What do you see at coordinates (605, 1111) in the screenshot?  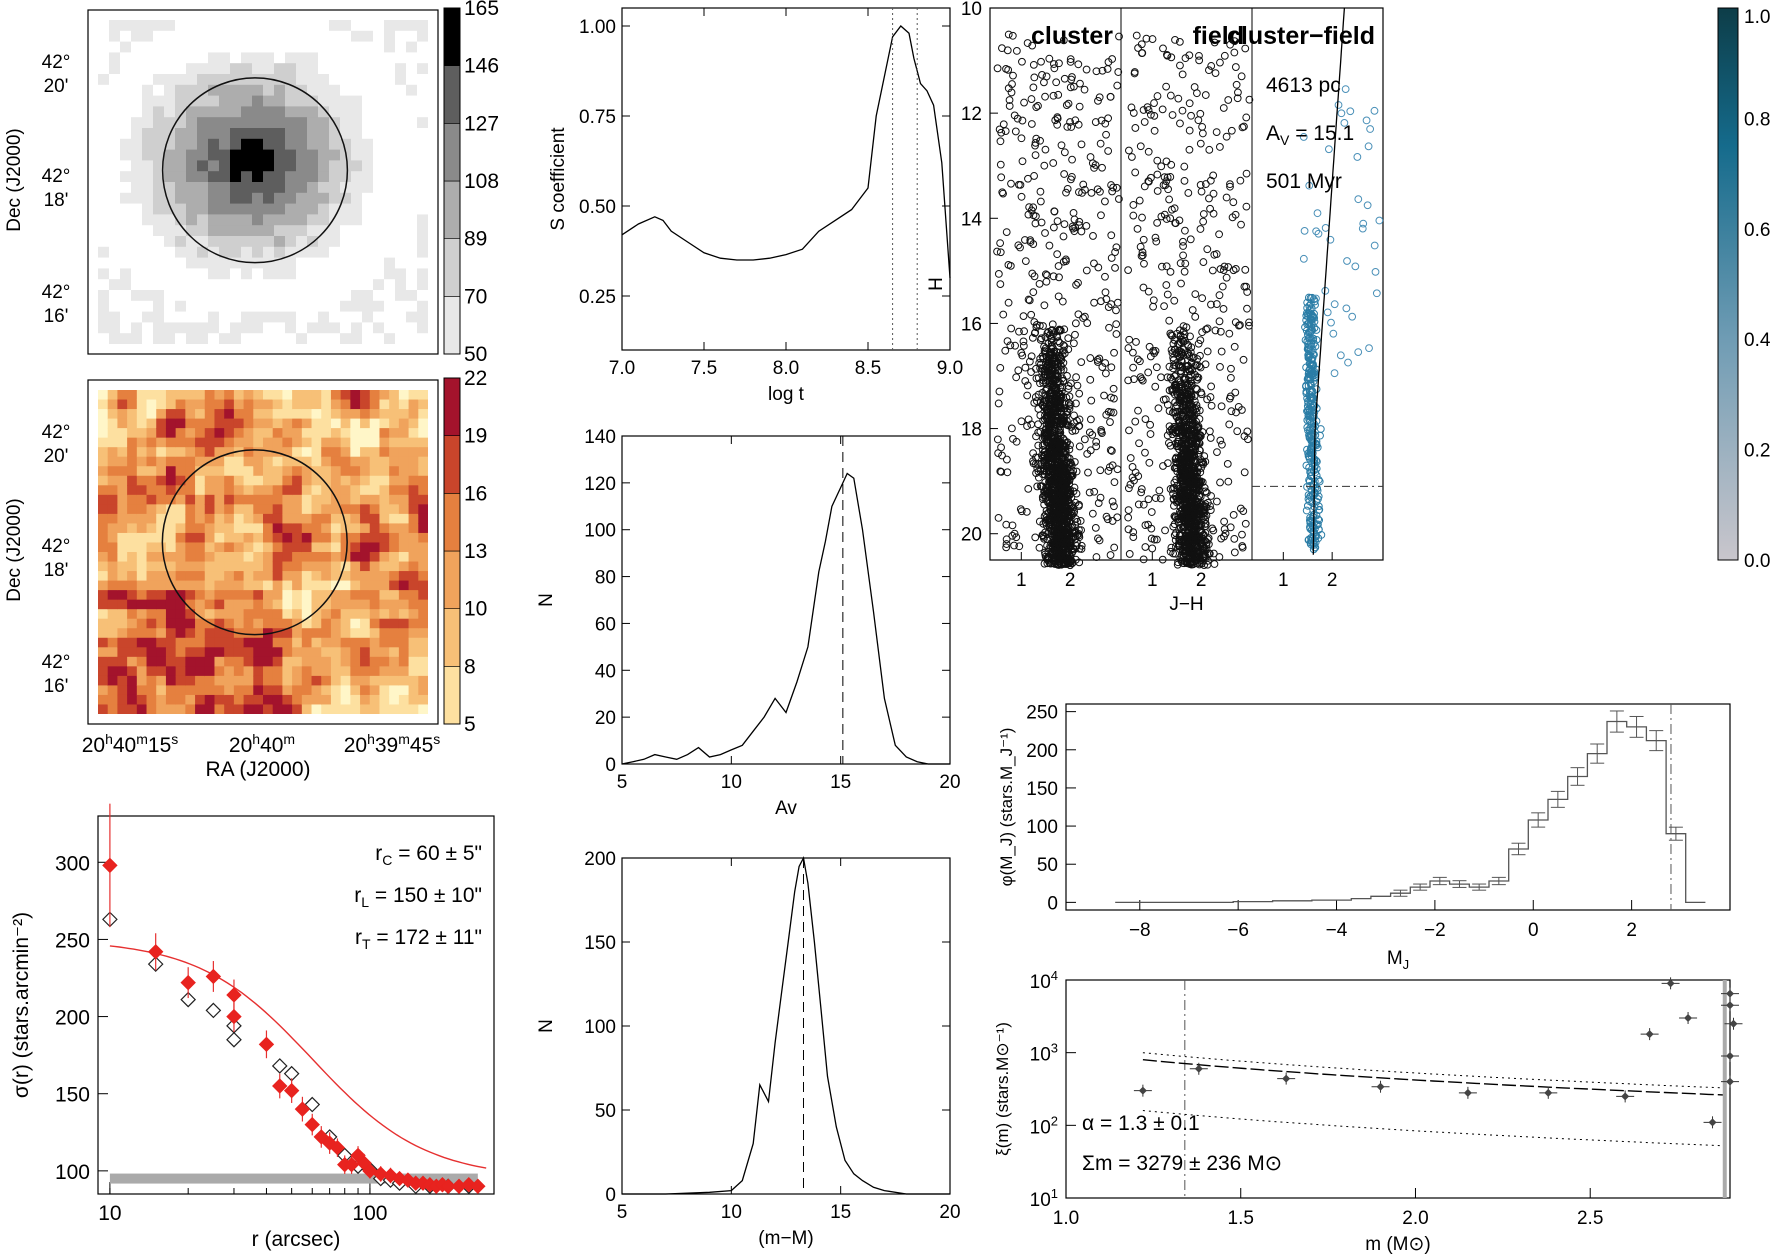 I see `dm_hist-ytick-label: 50` at bounding box center [605, 1111].